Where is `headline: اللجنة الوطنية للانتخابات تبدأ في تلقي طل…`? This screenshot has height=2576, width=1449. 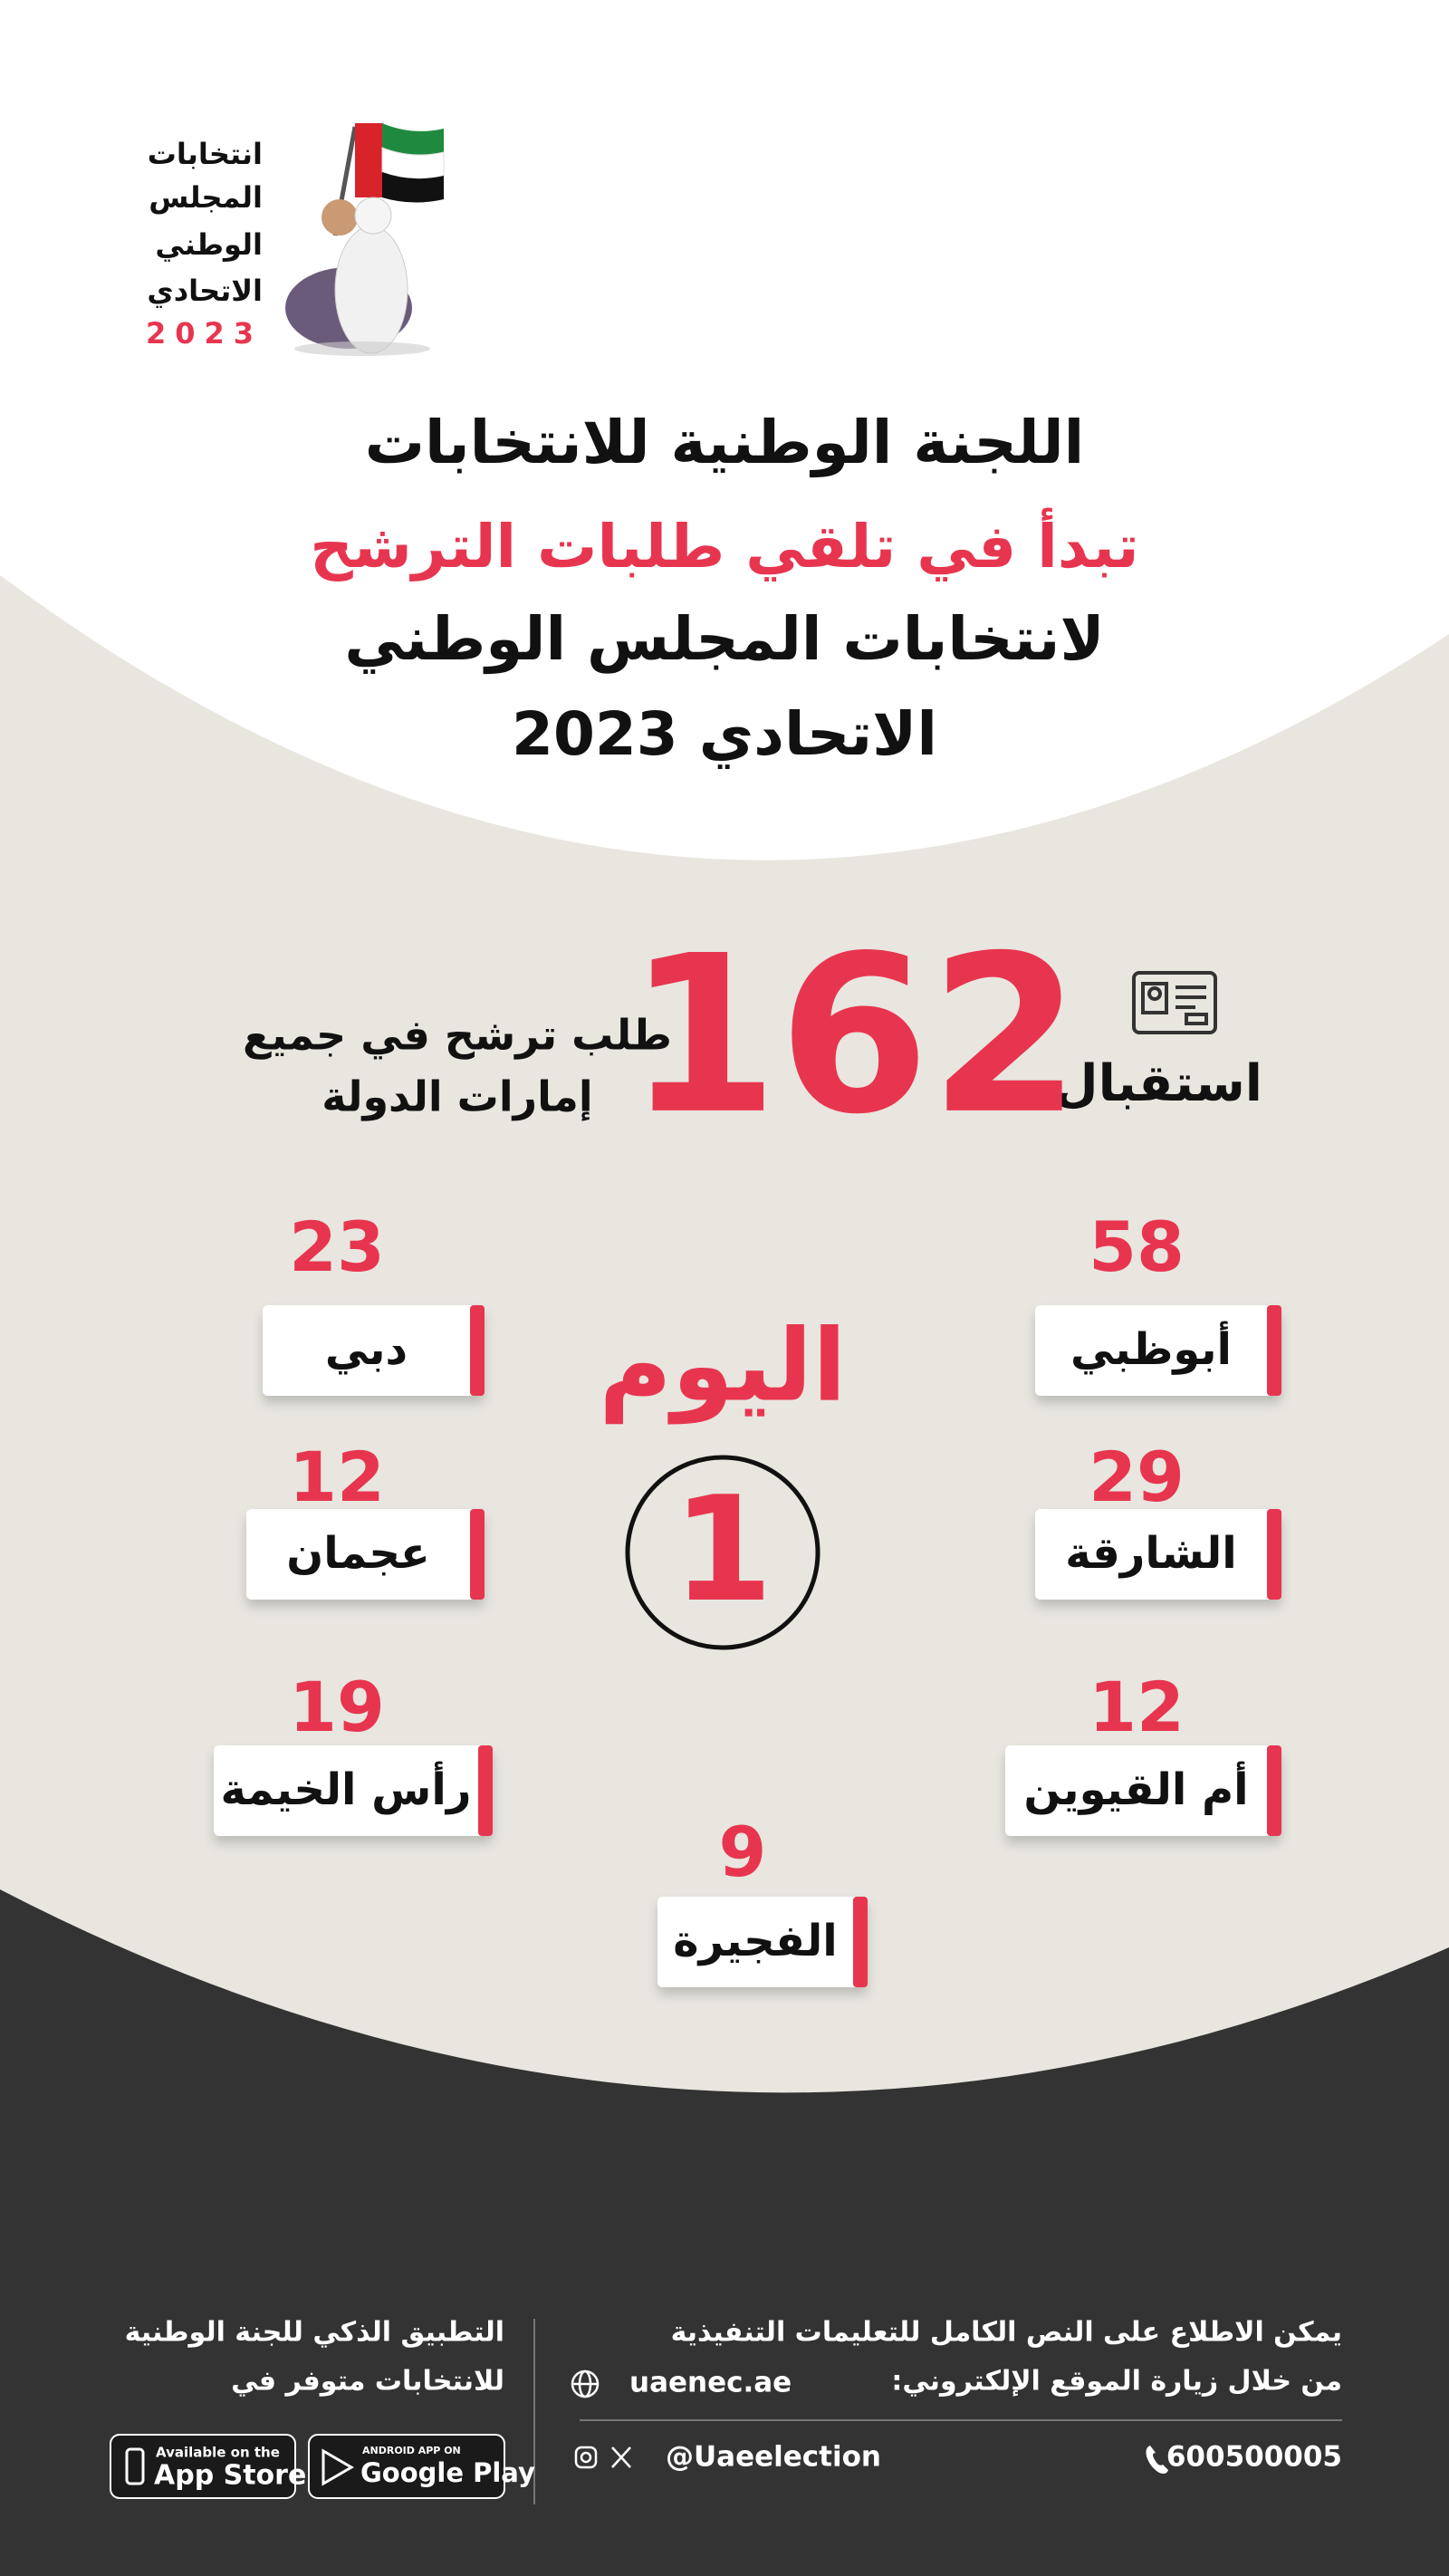 headline: اللجنة الوطنية للانتخابات تبدأ في تلقي طل… is located at coordinates (724, 588).